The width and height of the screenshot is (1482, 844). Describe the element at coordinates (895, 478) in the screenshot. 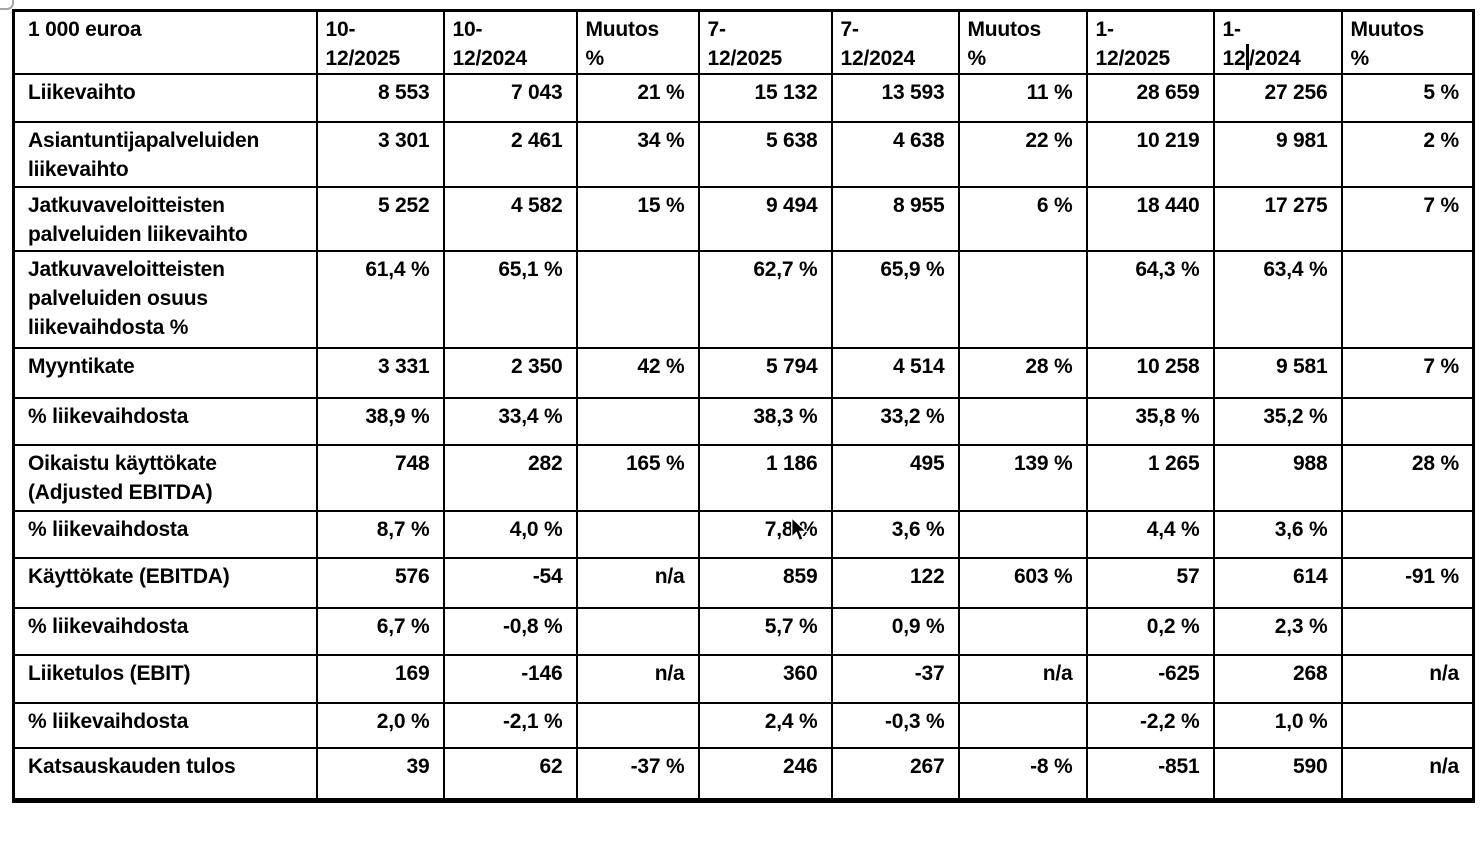

I see `cell-value: 495` at that location.